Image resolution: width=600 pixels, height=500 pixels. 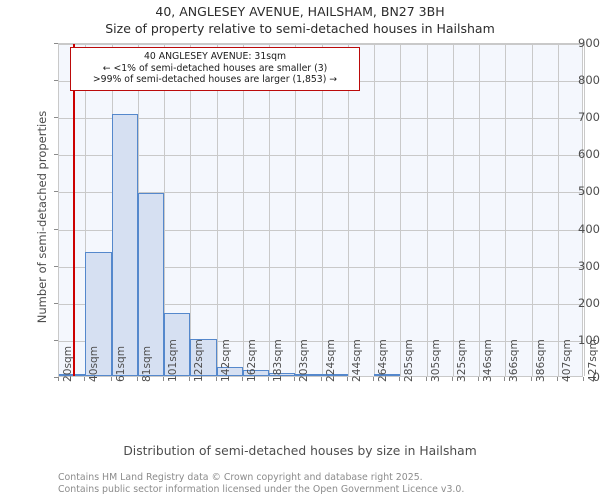 I want to click on x-tick-label: 122sqm, so click(x=199, y=360).